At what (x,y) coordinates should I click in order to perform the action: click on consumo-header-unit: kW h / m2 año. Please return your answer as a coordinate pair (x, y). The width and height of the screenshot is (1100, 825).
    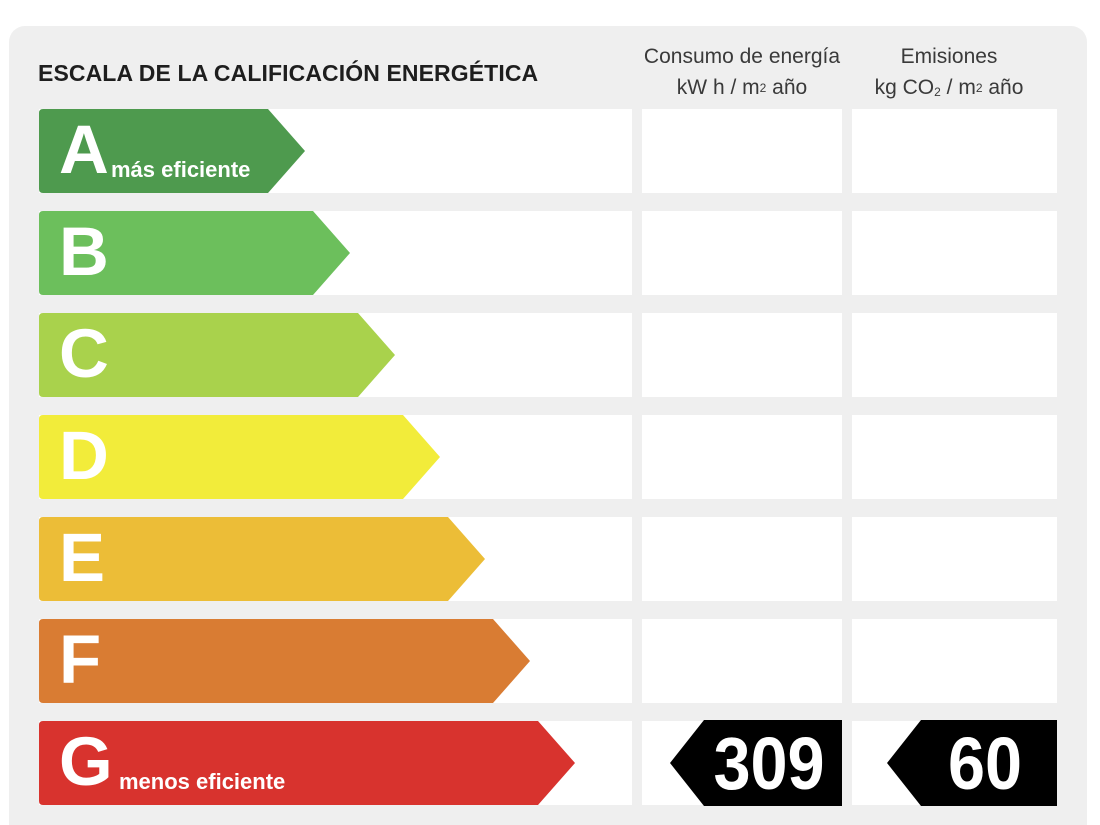
    Looking at the image, I should click on (742, 87).